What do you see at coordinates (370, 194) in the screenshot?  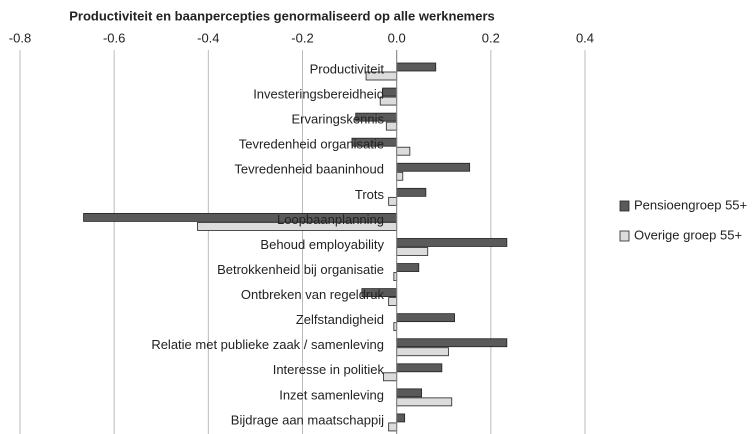 I see `y-tick-label: Trots` at bounding box center [370, 194].